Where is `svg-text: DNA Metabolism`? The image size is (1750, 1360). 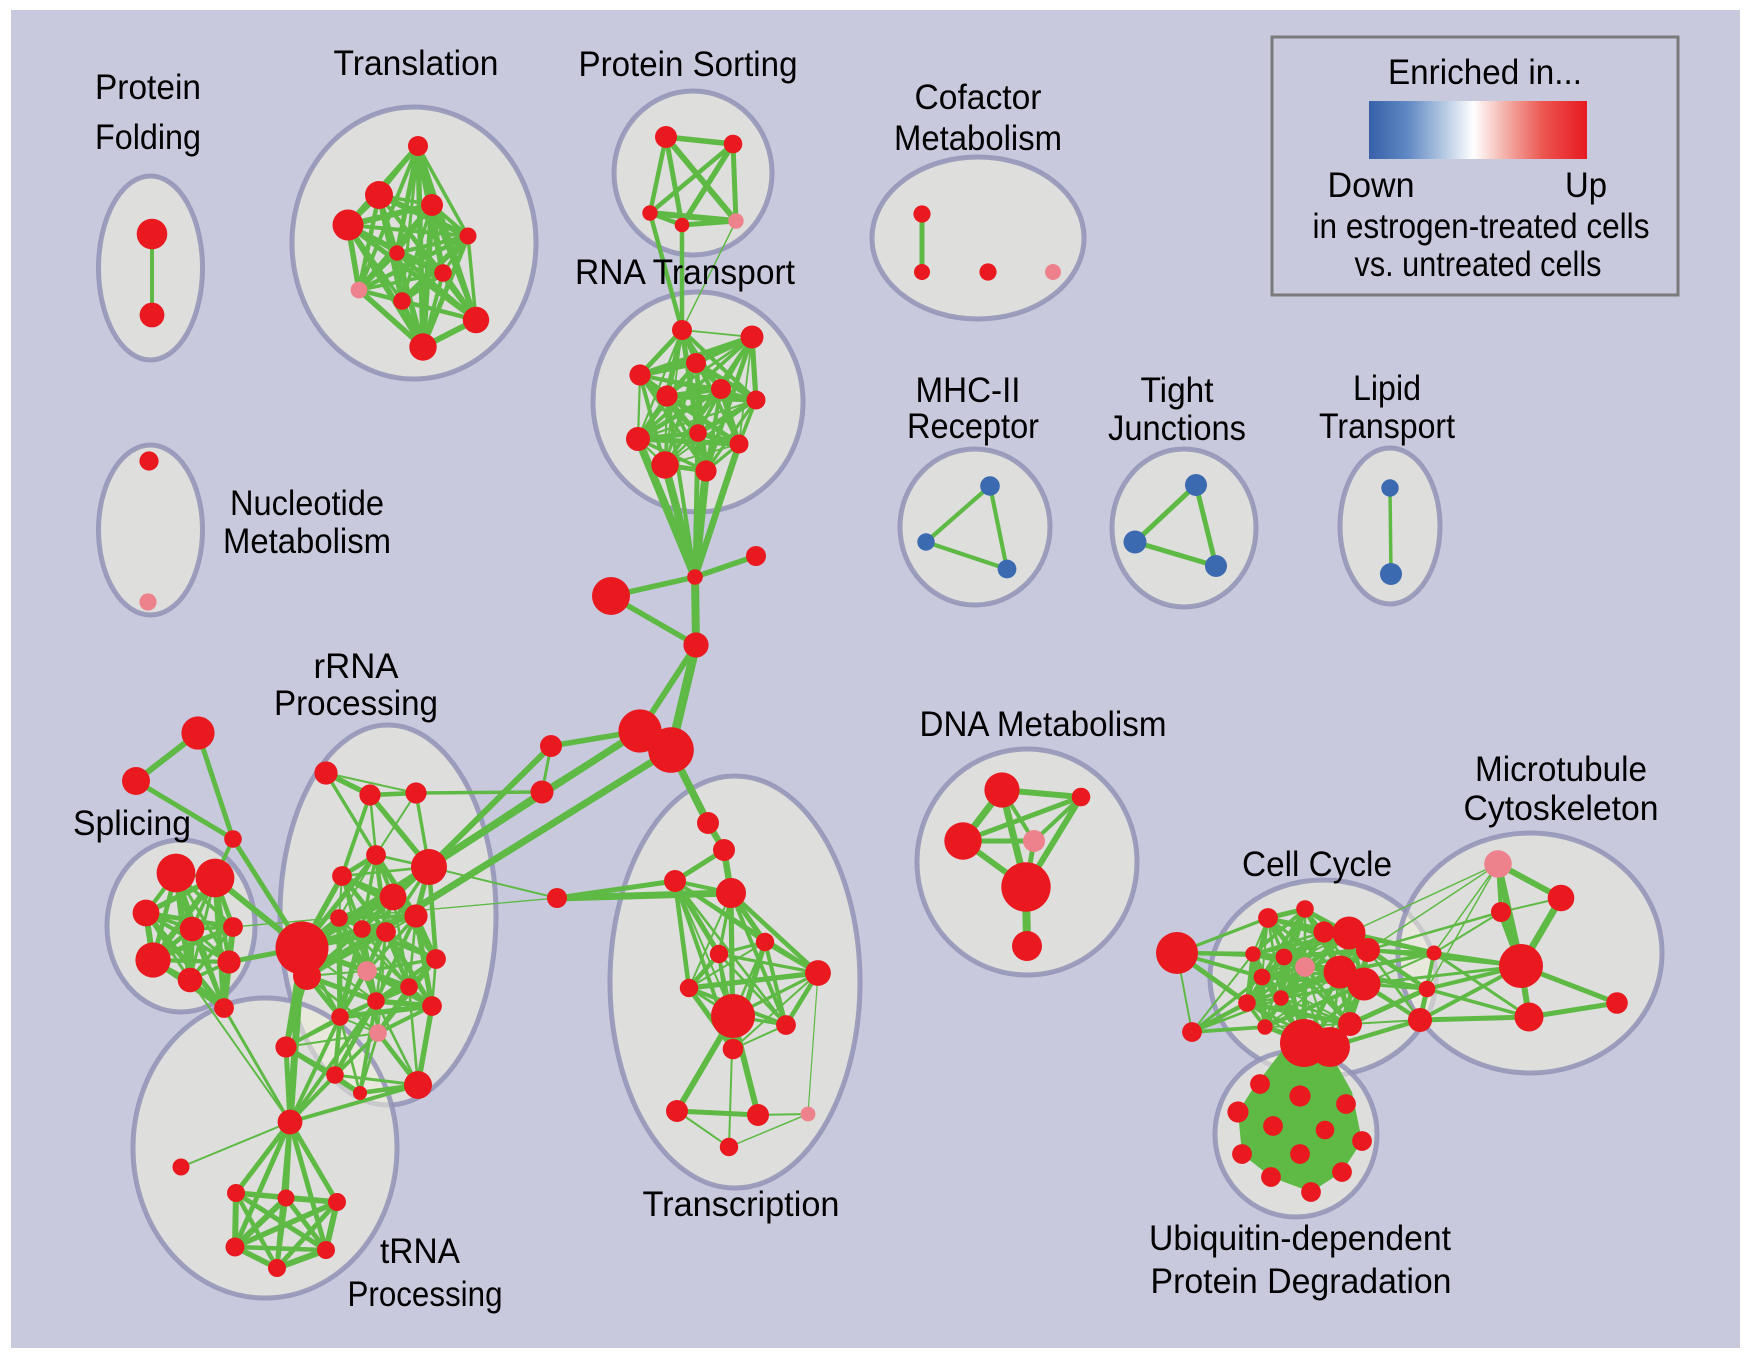 svg-text: DNA Metabolism is located at coordinates (1043, 724).